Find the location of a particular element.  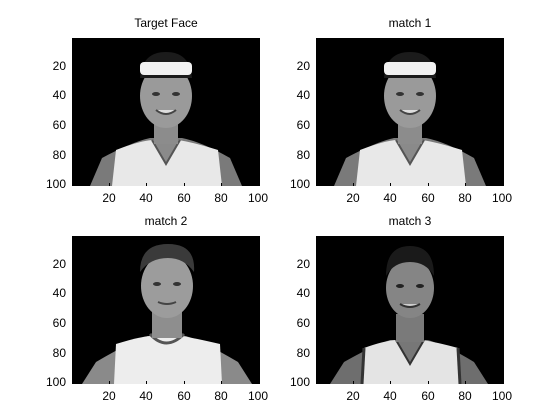

panel-title: match 2 is located at coordinates (166, 221).